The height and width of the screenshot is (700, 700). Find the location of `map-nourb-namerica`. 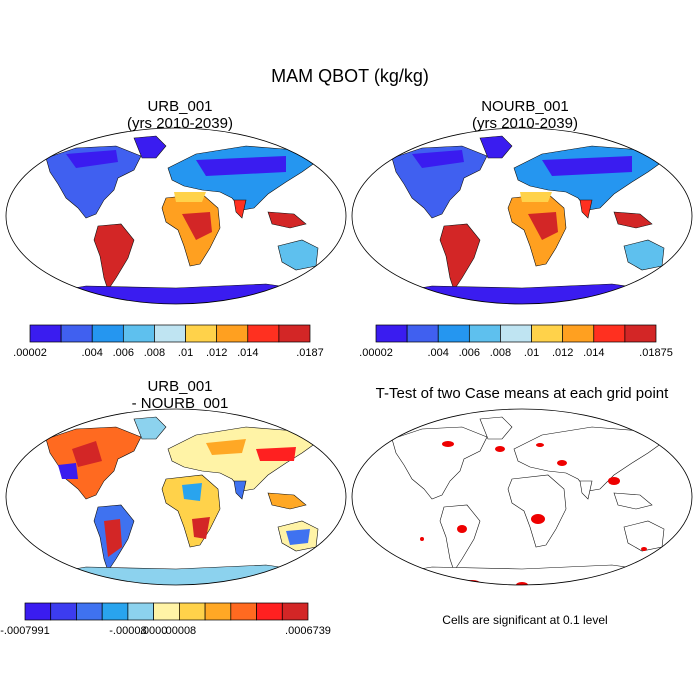

map-nourb-namerica is located at coordinates (439, 182).